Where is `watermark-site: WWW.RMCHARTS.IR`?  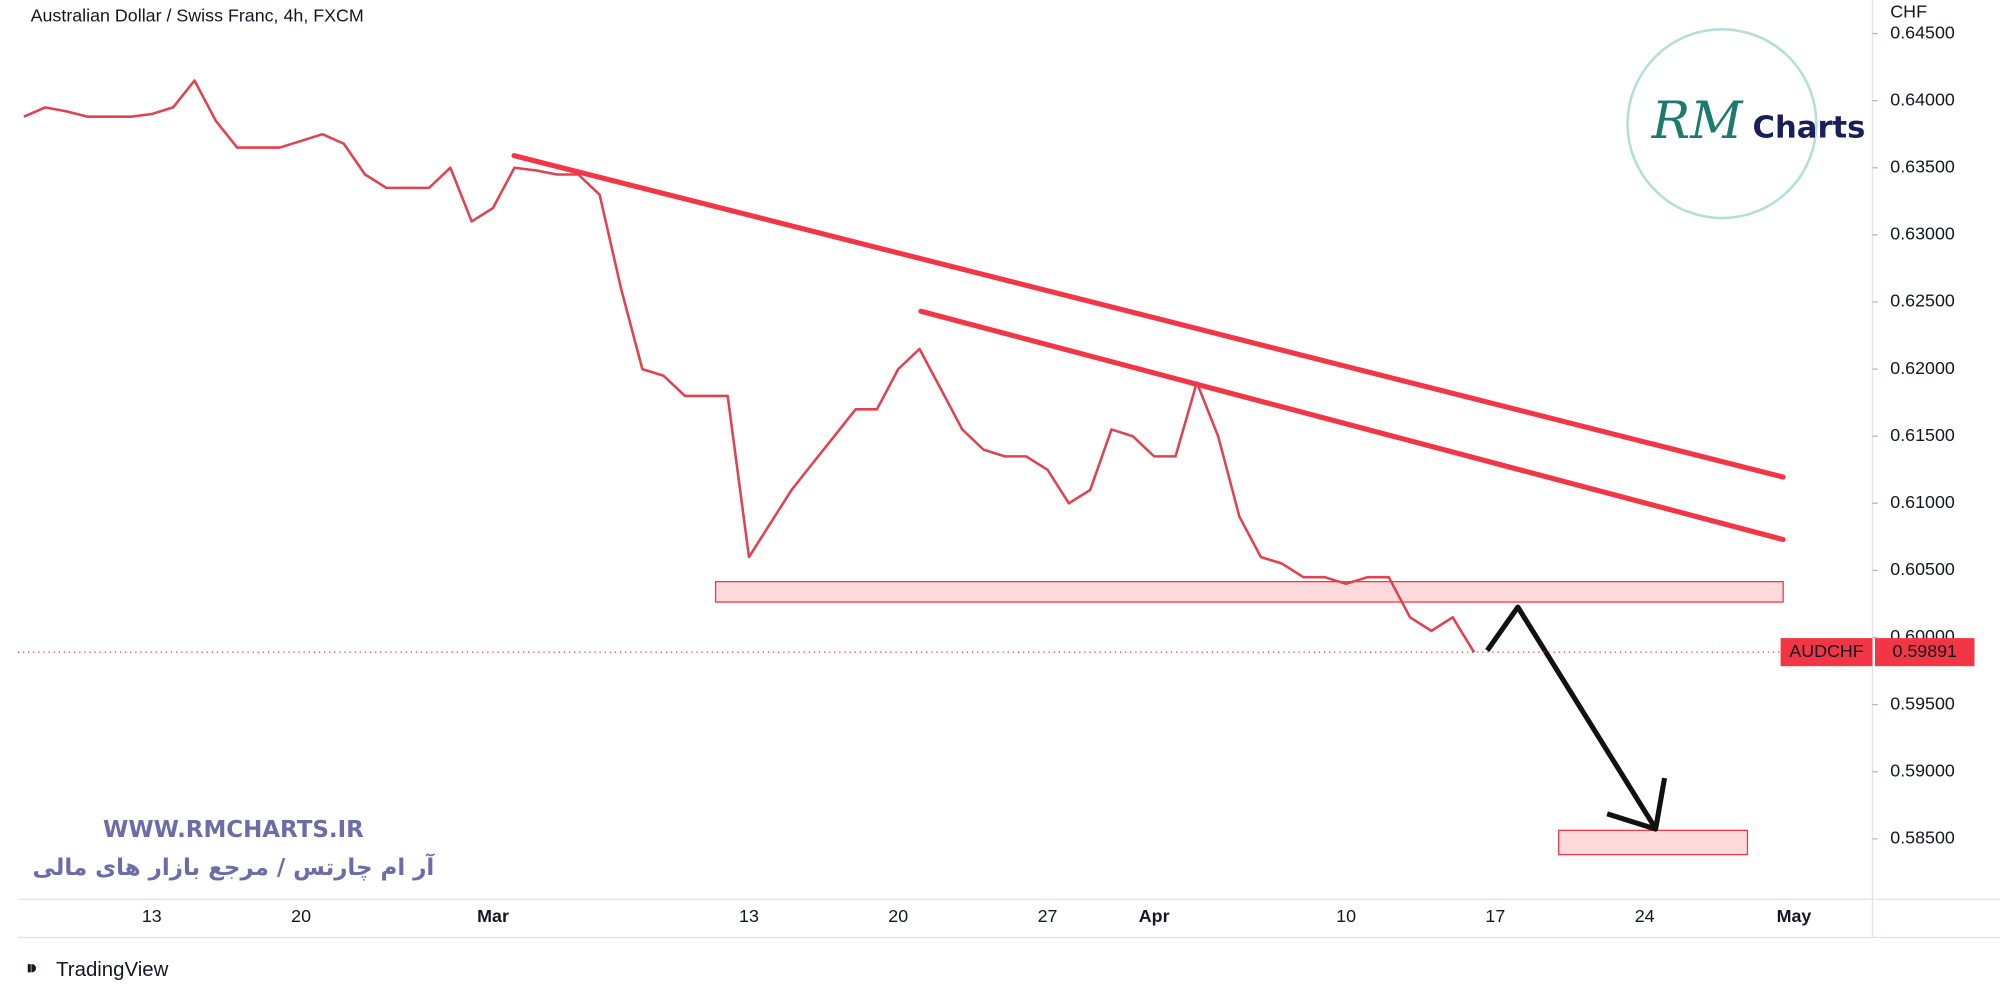 watermark-site: WWW.RMCHARTS.IR is located at coordinates (233, 830).